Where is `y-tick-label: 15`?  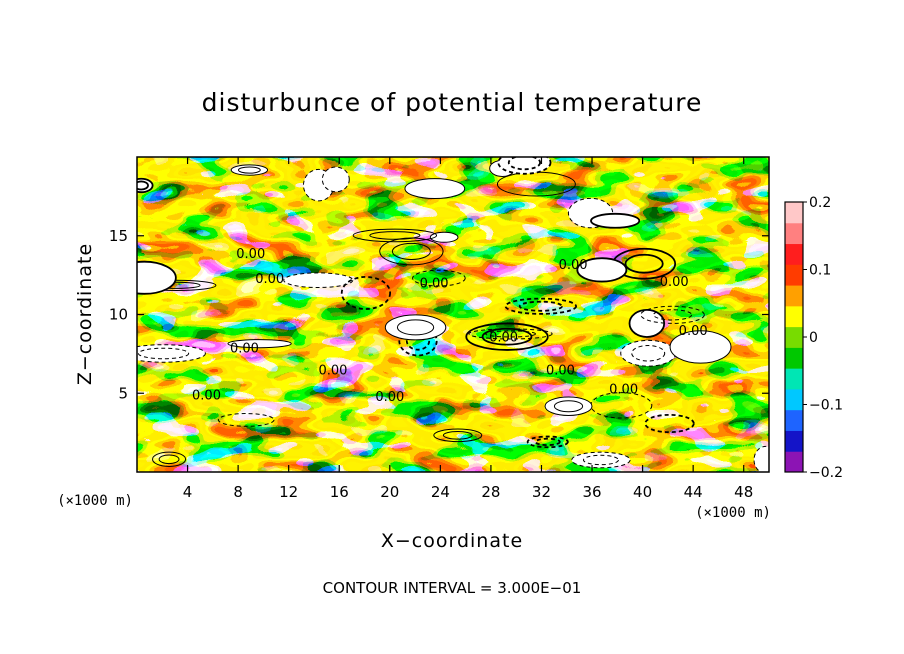 y-tick-label: 15 is located at coordinates (118, 236).